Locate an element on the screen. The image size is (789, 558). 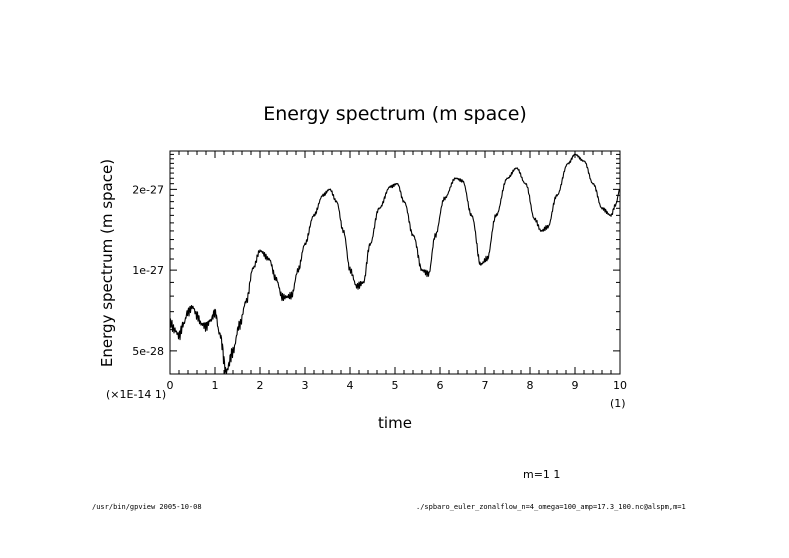
x-tick-label: 7 is located at coordinates (485, 385).